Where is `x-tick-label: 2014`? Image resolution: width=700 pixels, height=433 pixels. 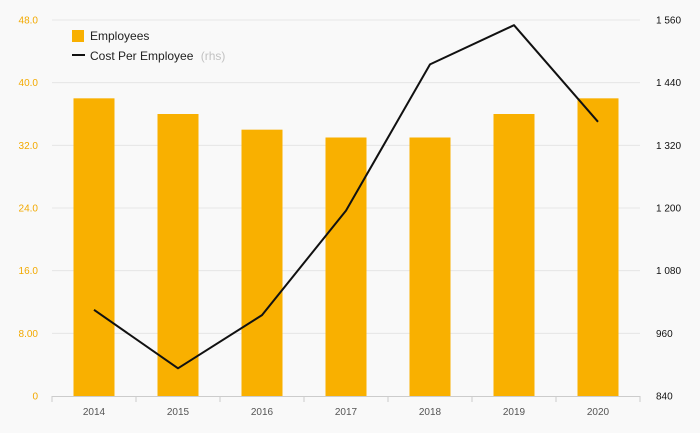
x-tick-label: 2014 is located at coordinates (94, 412).